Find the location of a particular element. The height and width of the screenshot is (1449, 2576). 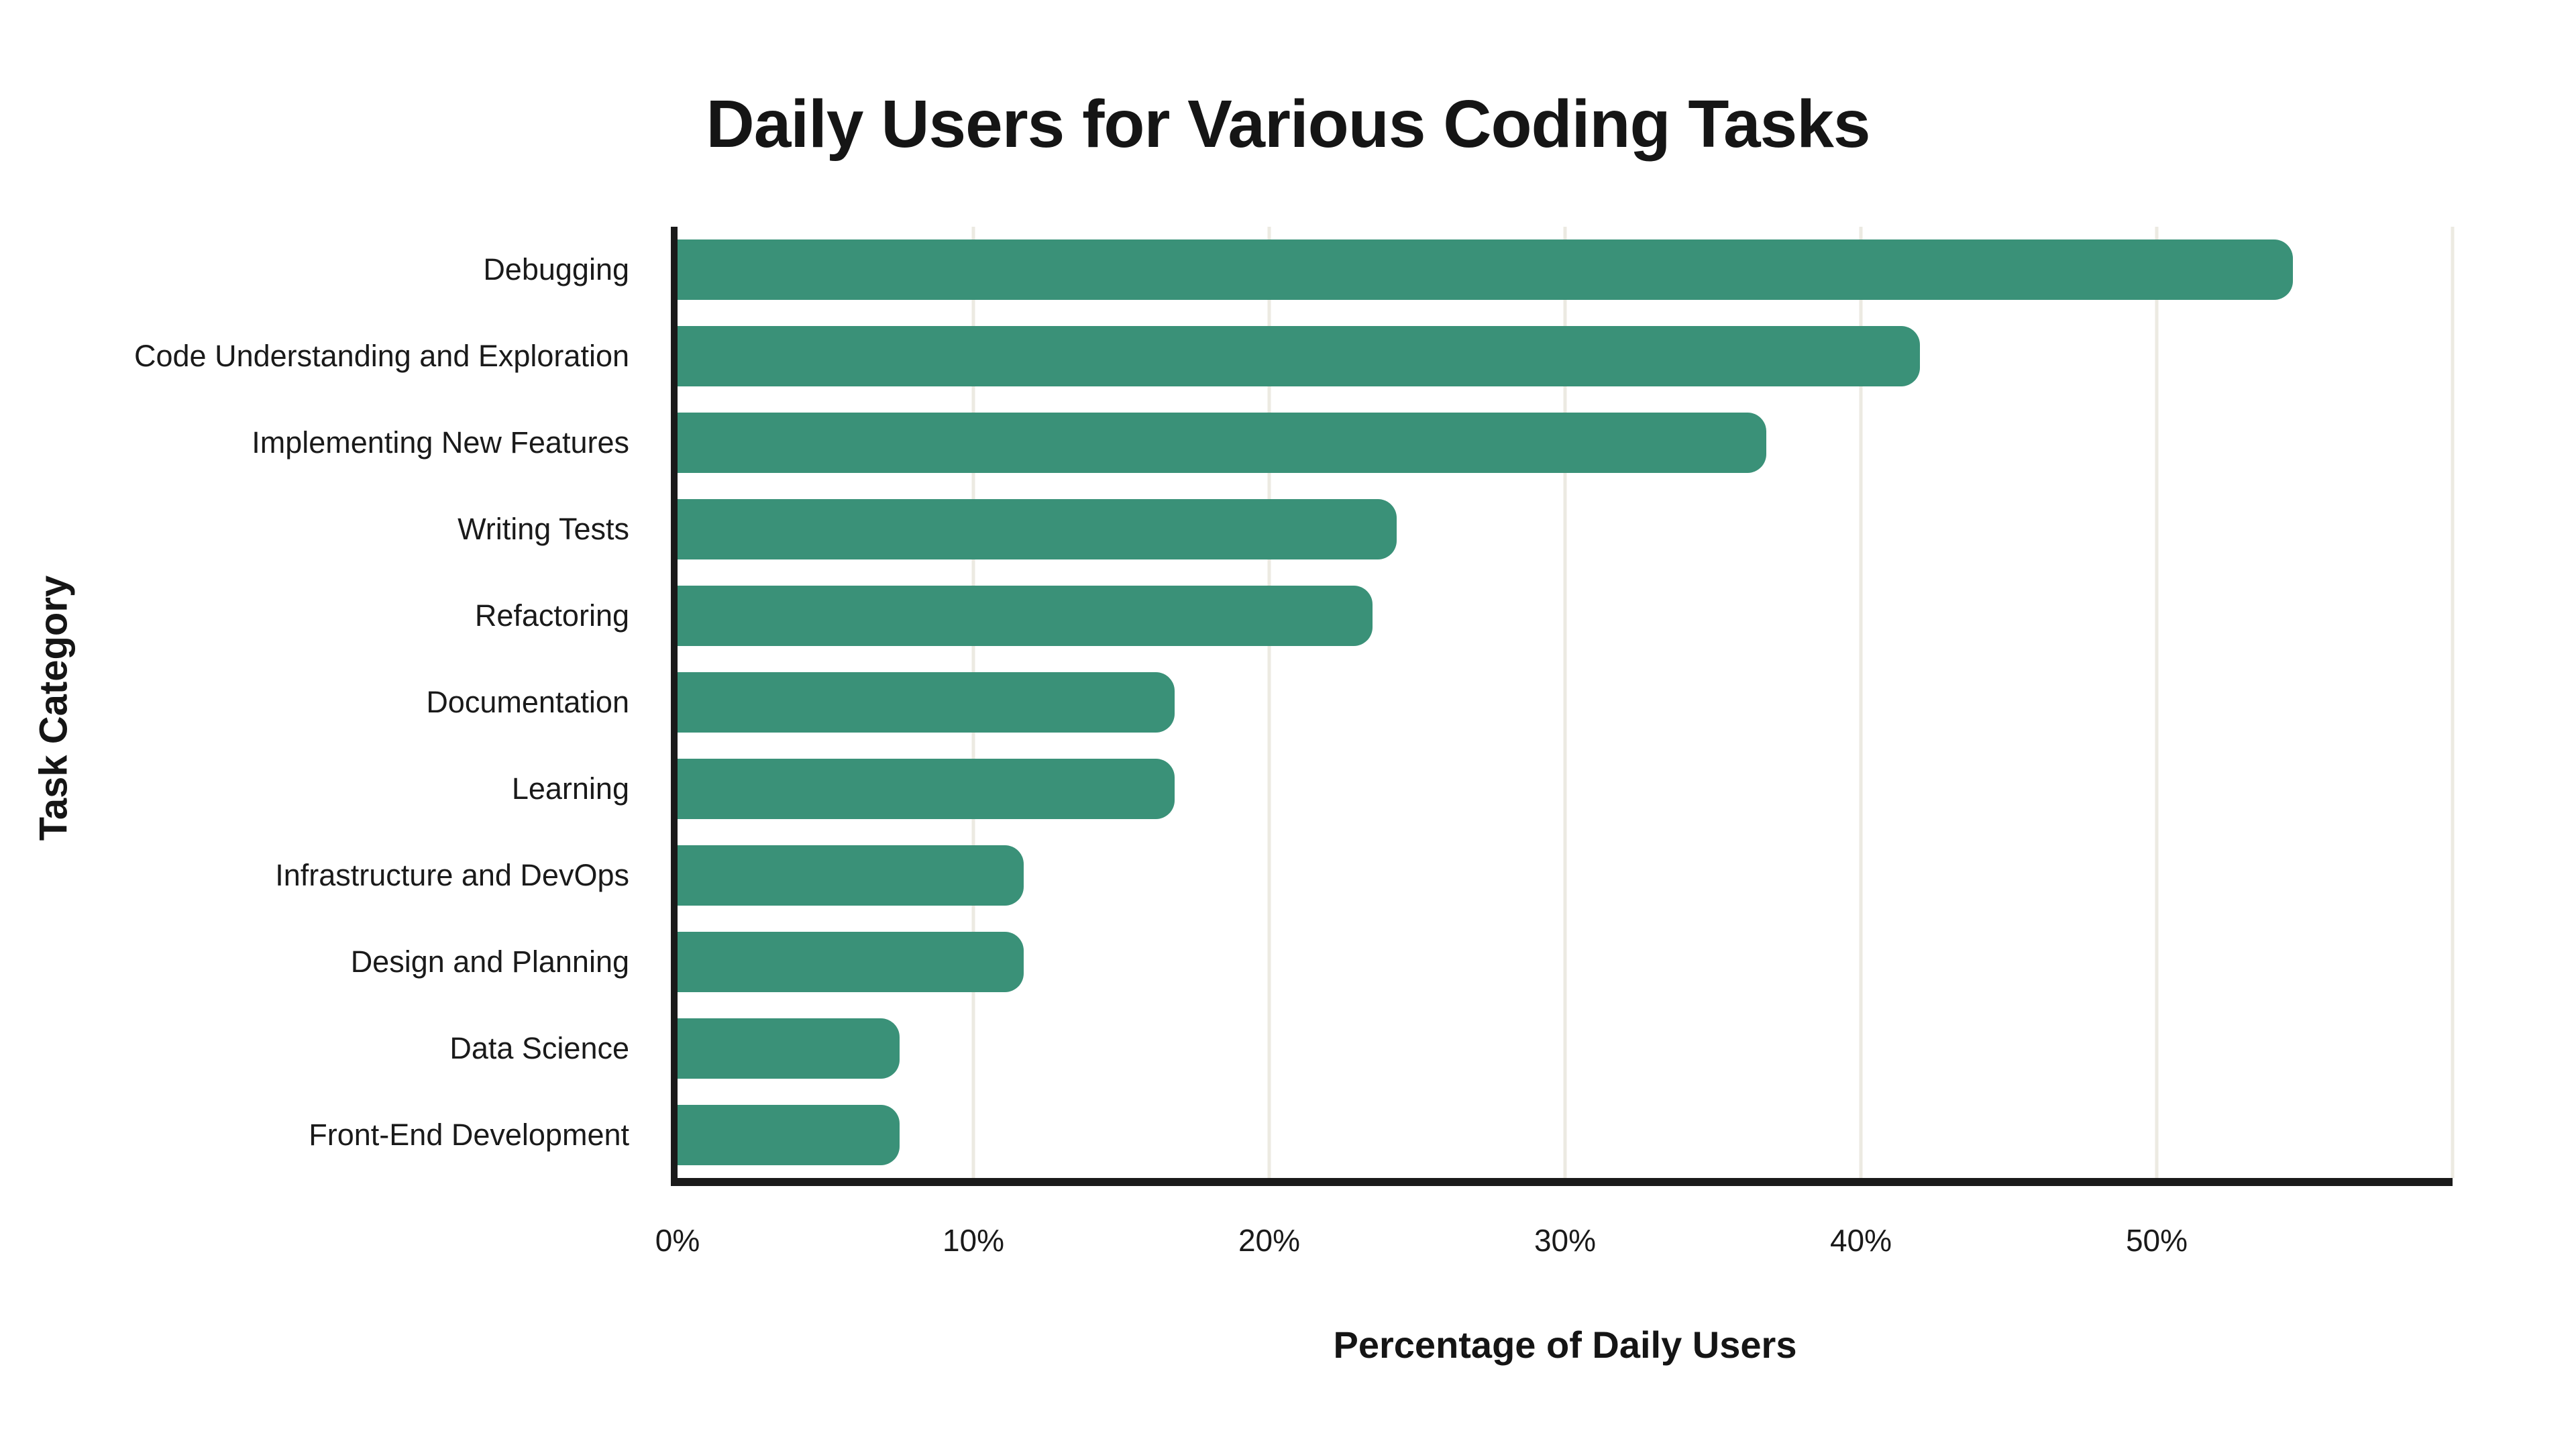

x-tick-label: 0% is located at coordinates (677, 1240).